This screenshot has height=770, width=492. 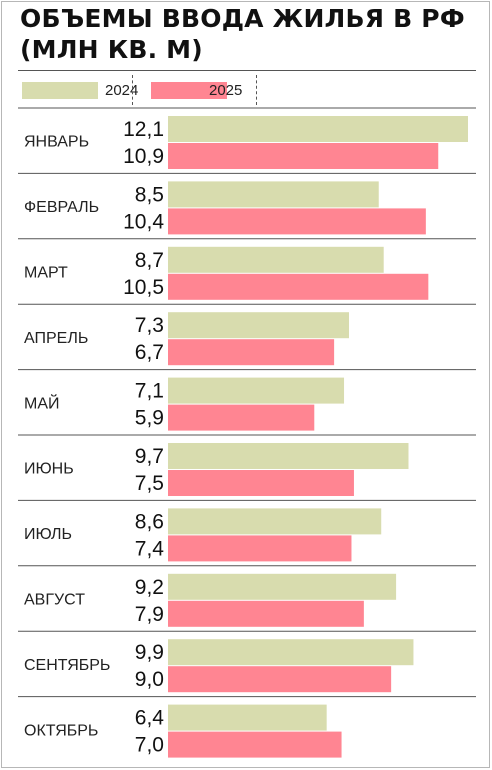 What do you see at coordinates (42, 402) in the screenshot?
I see `month-label: МАЙ` at bounding box center [42, 402].